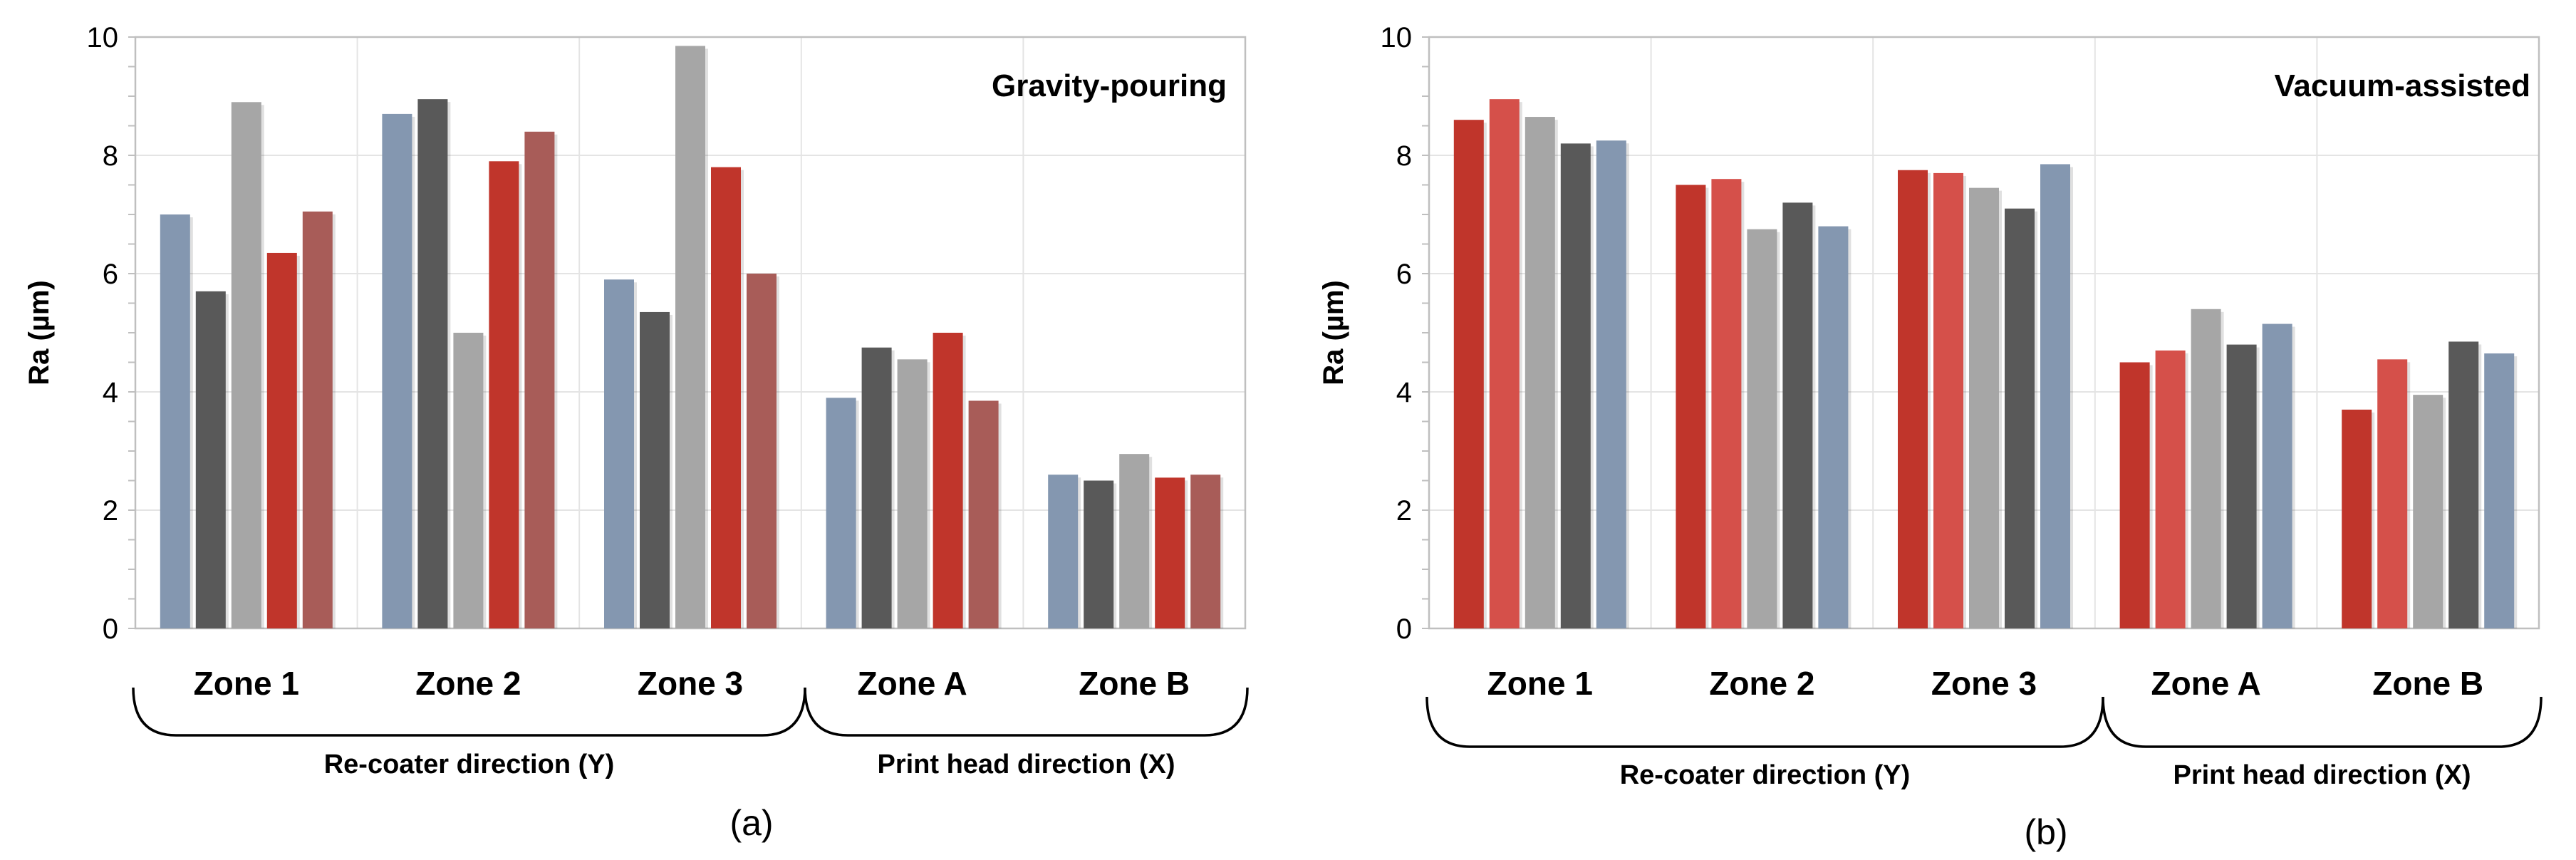 The width and height of the screenshot is (2576, 860). What do you see at coordinates (751, 823) in the screenshot?
I see `panel-caption: (a)` at bounding box center [751, 823].